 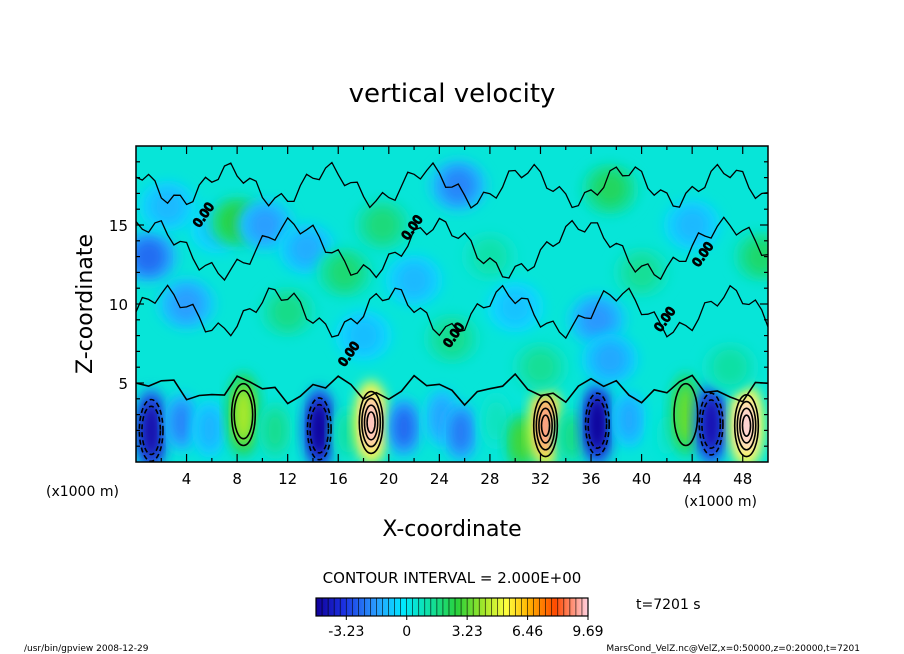 I want to click on colorbar-tick-label: 3.23, so click(x=467, y=632).